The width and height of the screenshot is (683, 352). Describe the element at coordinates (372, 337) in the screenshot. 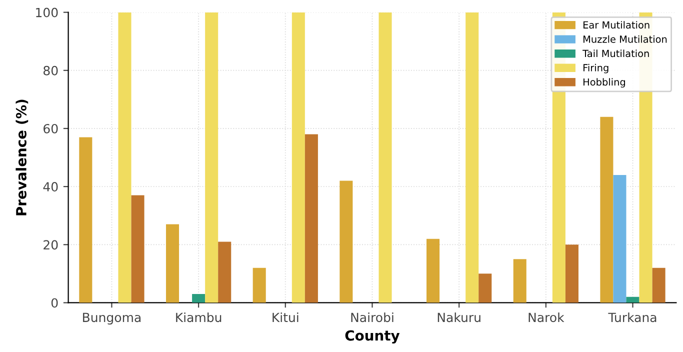

I see `x-axis-title: County` at that location.